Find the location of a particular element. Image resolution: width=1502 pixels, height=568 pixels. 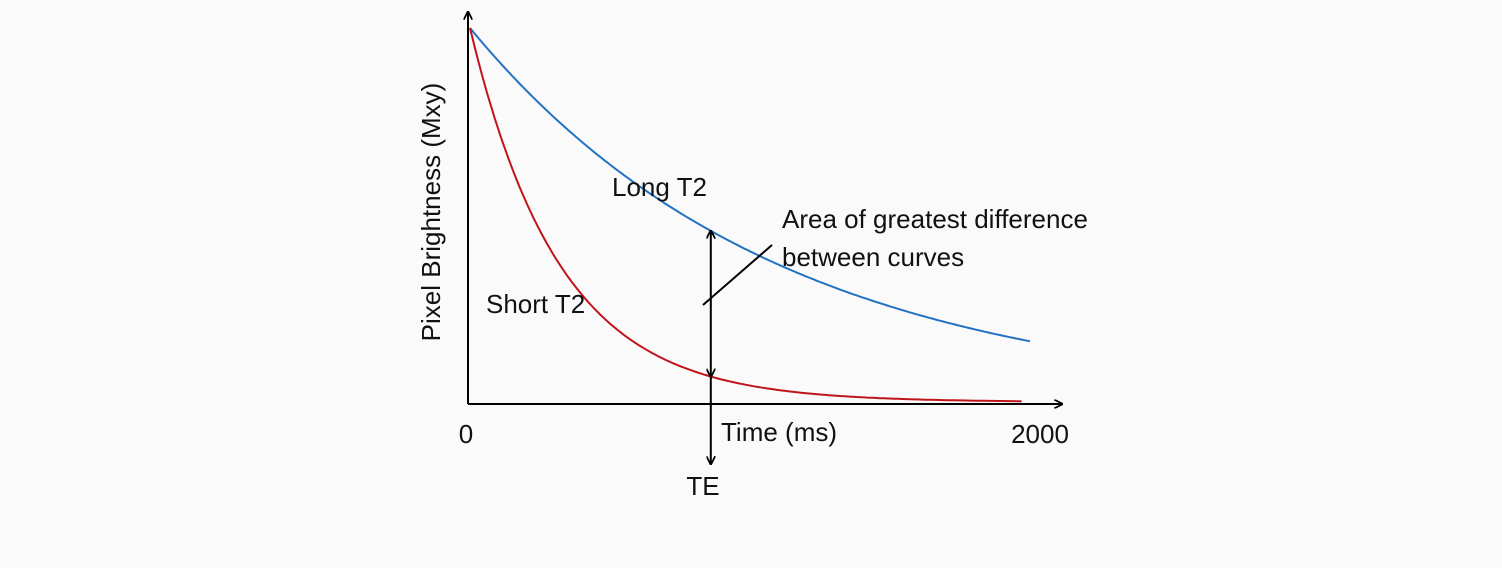

te-label: TE is located at coordinates (702, 486).